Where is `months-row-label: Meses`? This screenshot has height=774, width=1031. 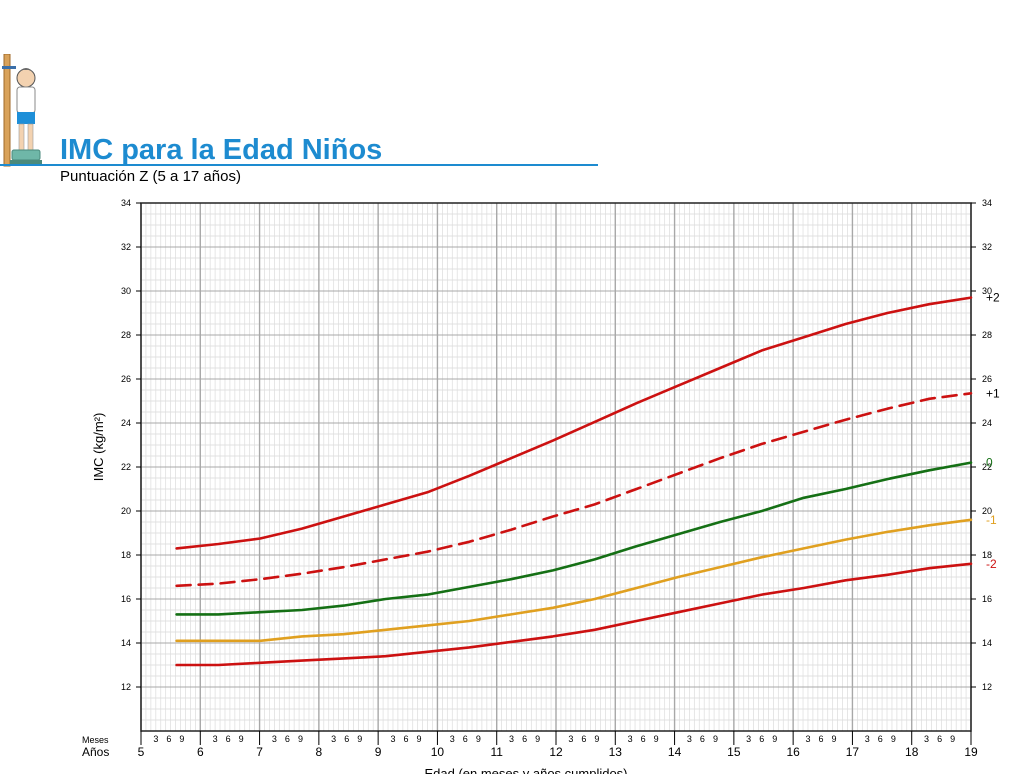
months-row-label: Meses is located at coordinates (95, 740).